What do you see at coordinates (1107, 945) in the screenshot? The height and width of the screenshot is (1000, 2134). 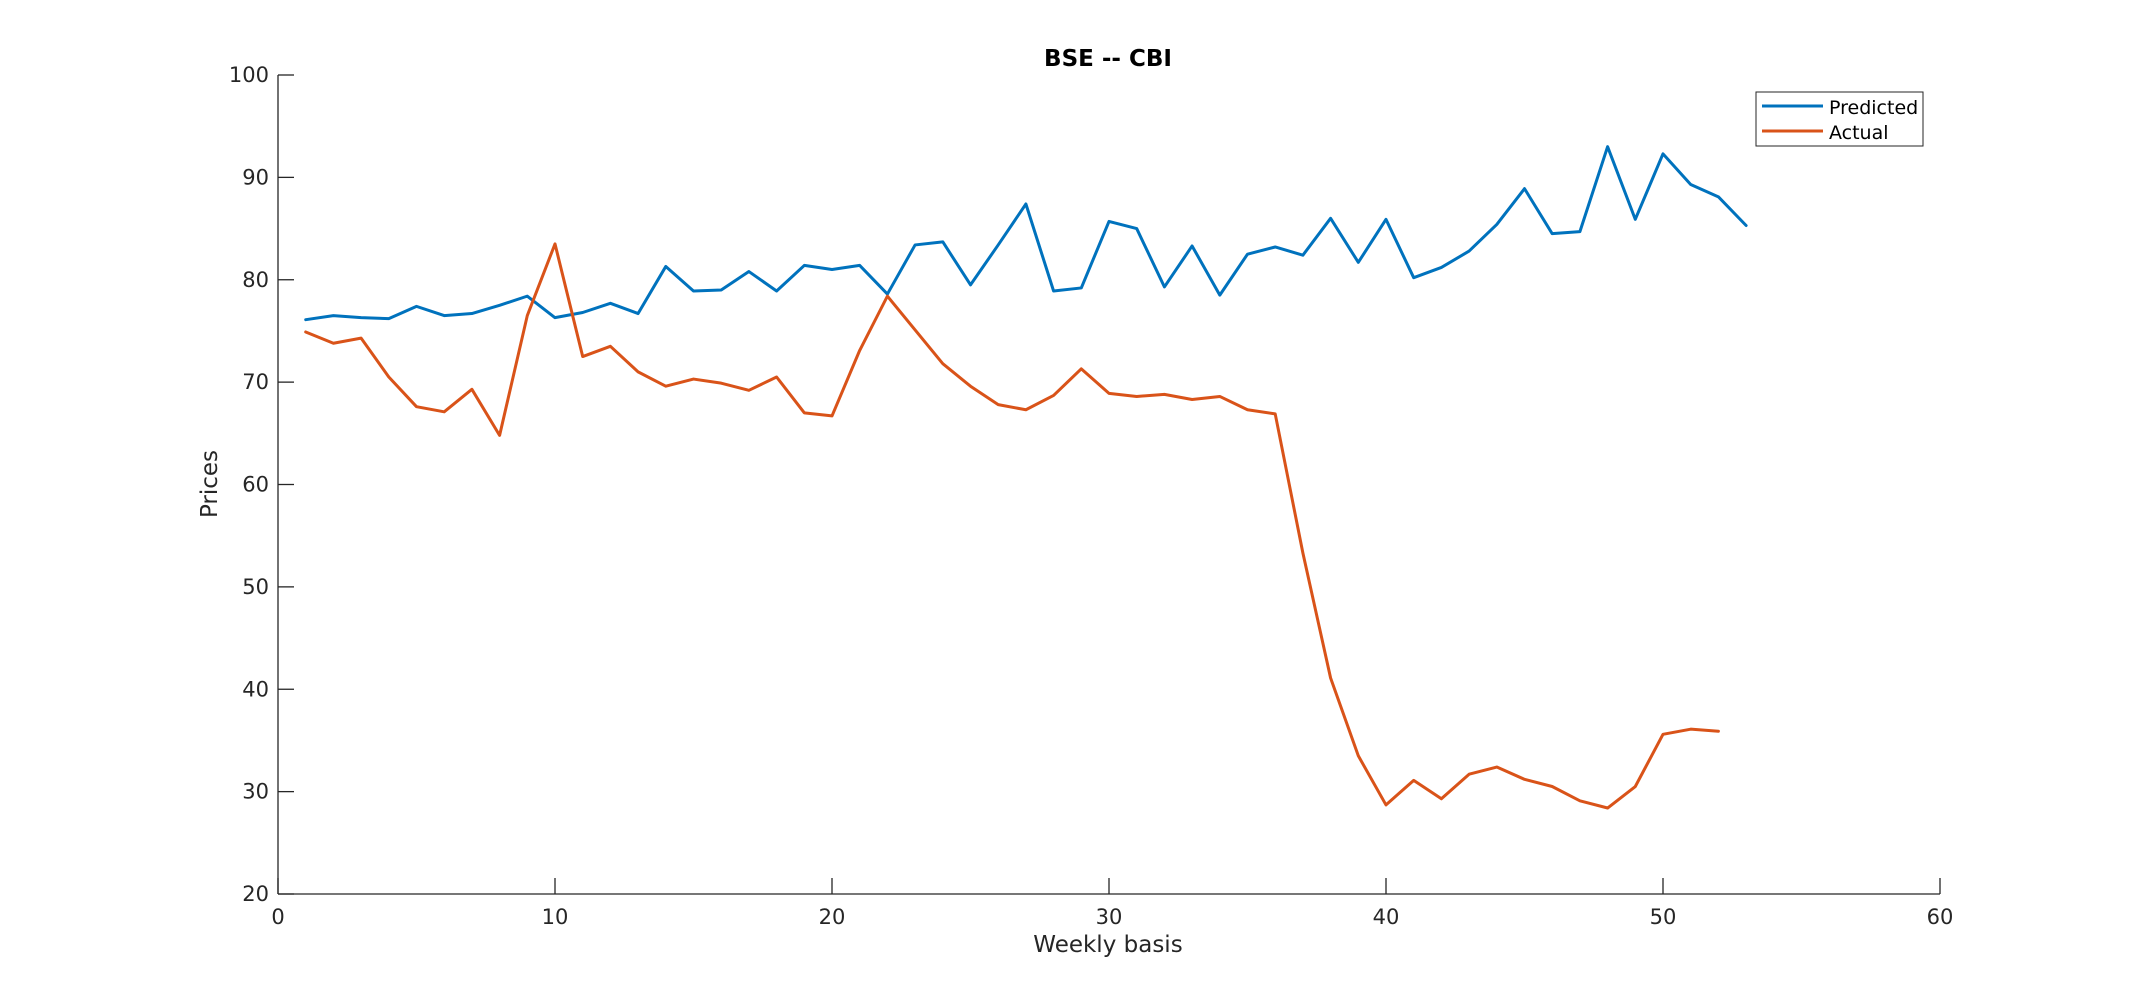 I see `x-axis-label: Weekly basis` at bounding box center [1107, 945].